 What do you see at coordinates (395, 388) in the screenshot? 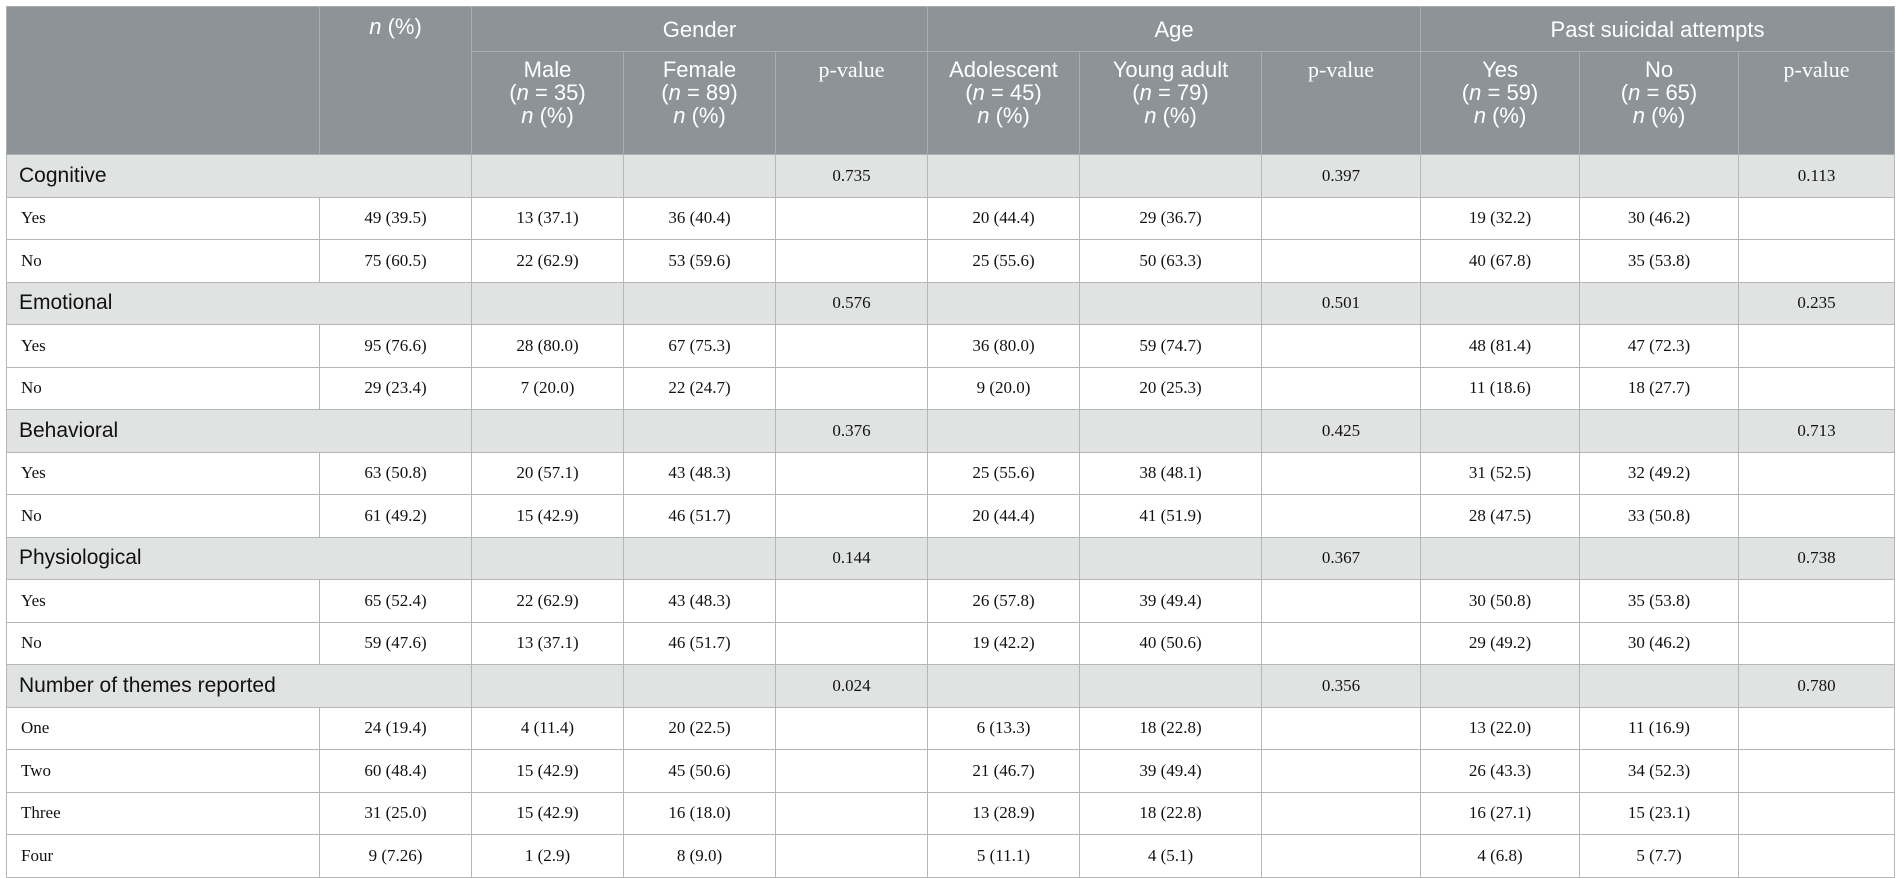
I see `value-cell: 29 (23.4)` at bounding box center [395, 388].